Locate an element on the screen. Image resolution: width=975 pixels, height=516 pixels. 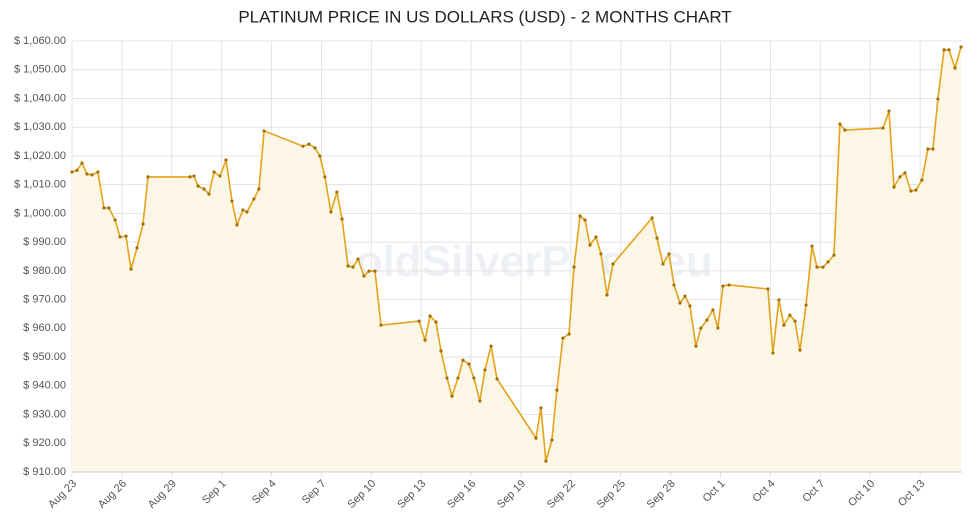
x-tick-label: Oct 1 is located at coordinates (714, 491).